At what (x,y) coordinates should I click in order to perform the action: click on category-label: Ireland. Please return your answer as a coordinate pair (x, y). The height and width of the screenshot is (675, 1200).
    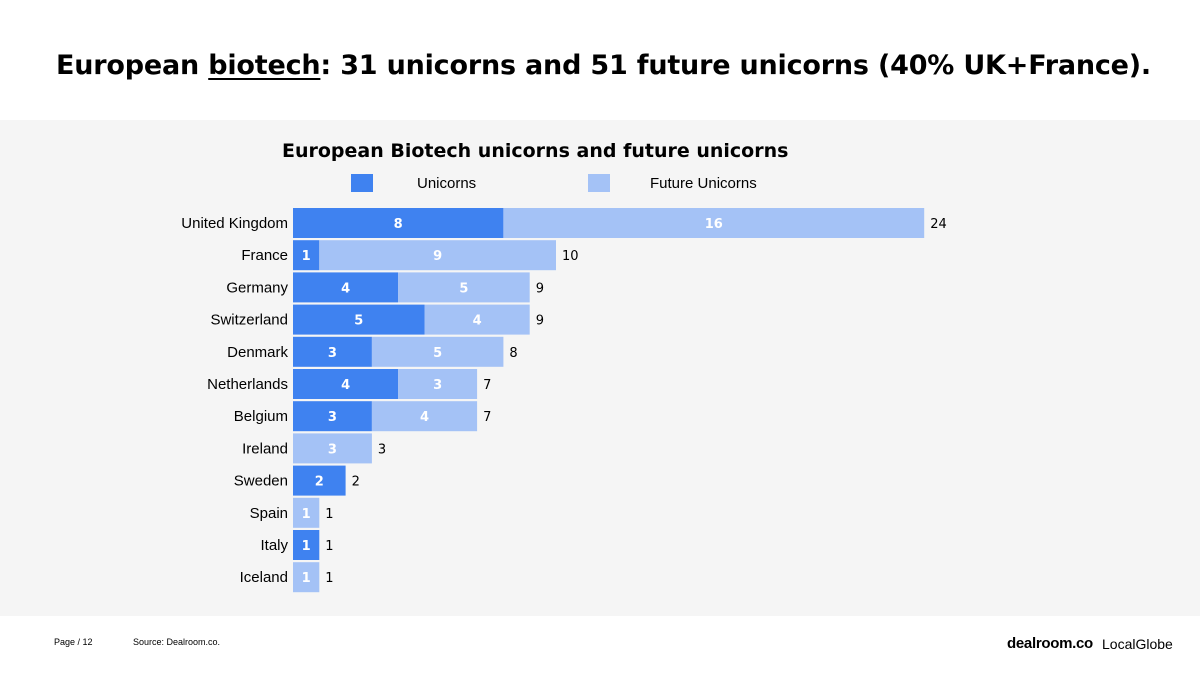
    Looking at the image, I should click on (265, 448).